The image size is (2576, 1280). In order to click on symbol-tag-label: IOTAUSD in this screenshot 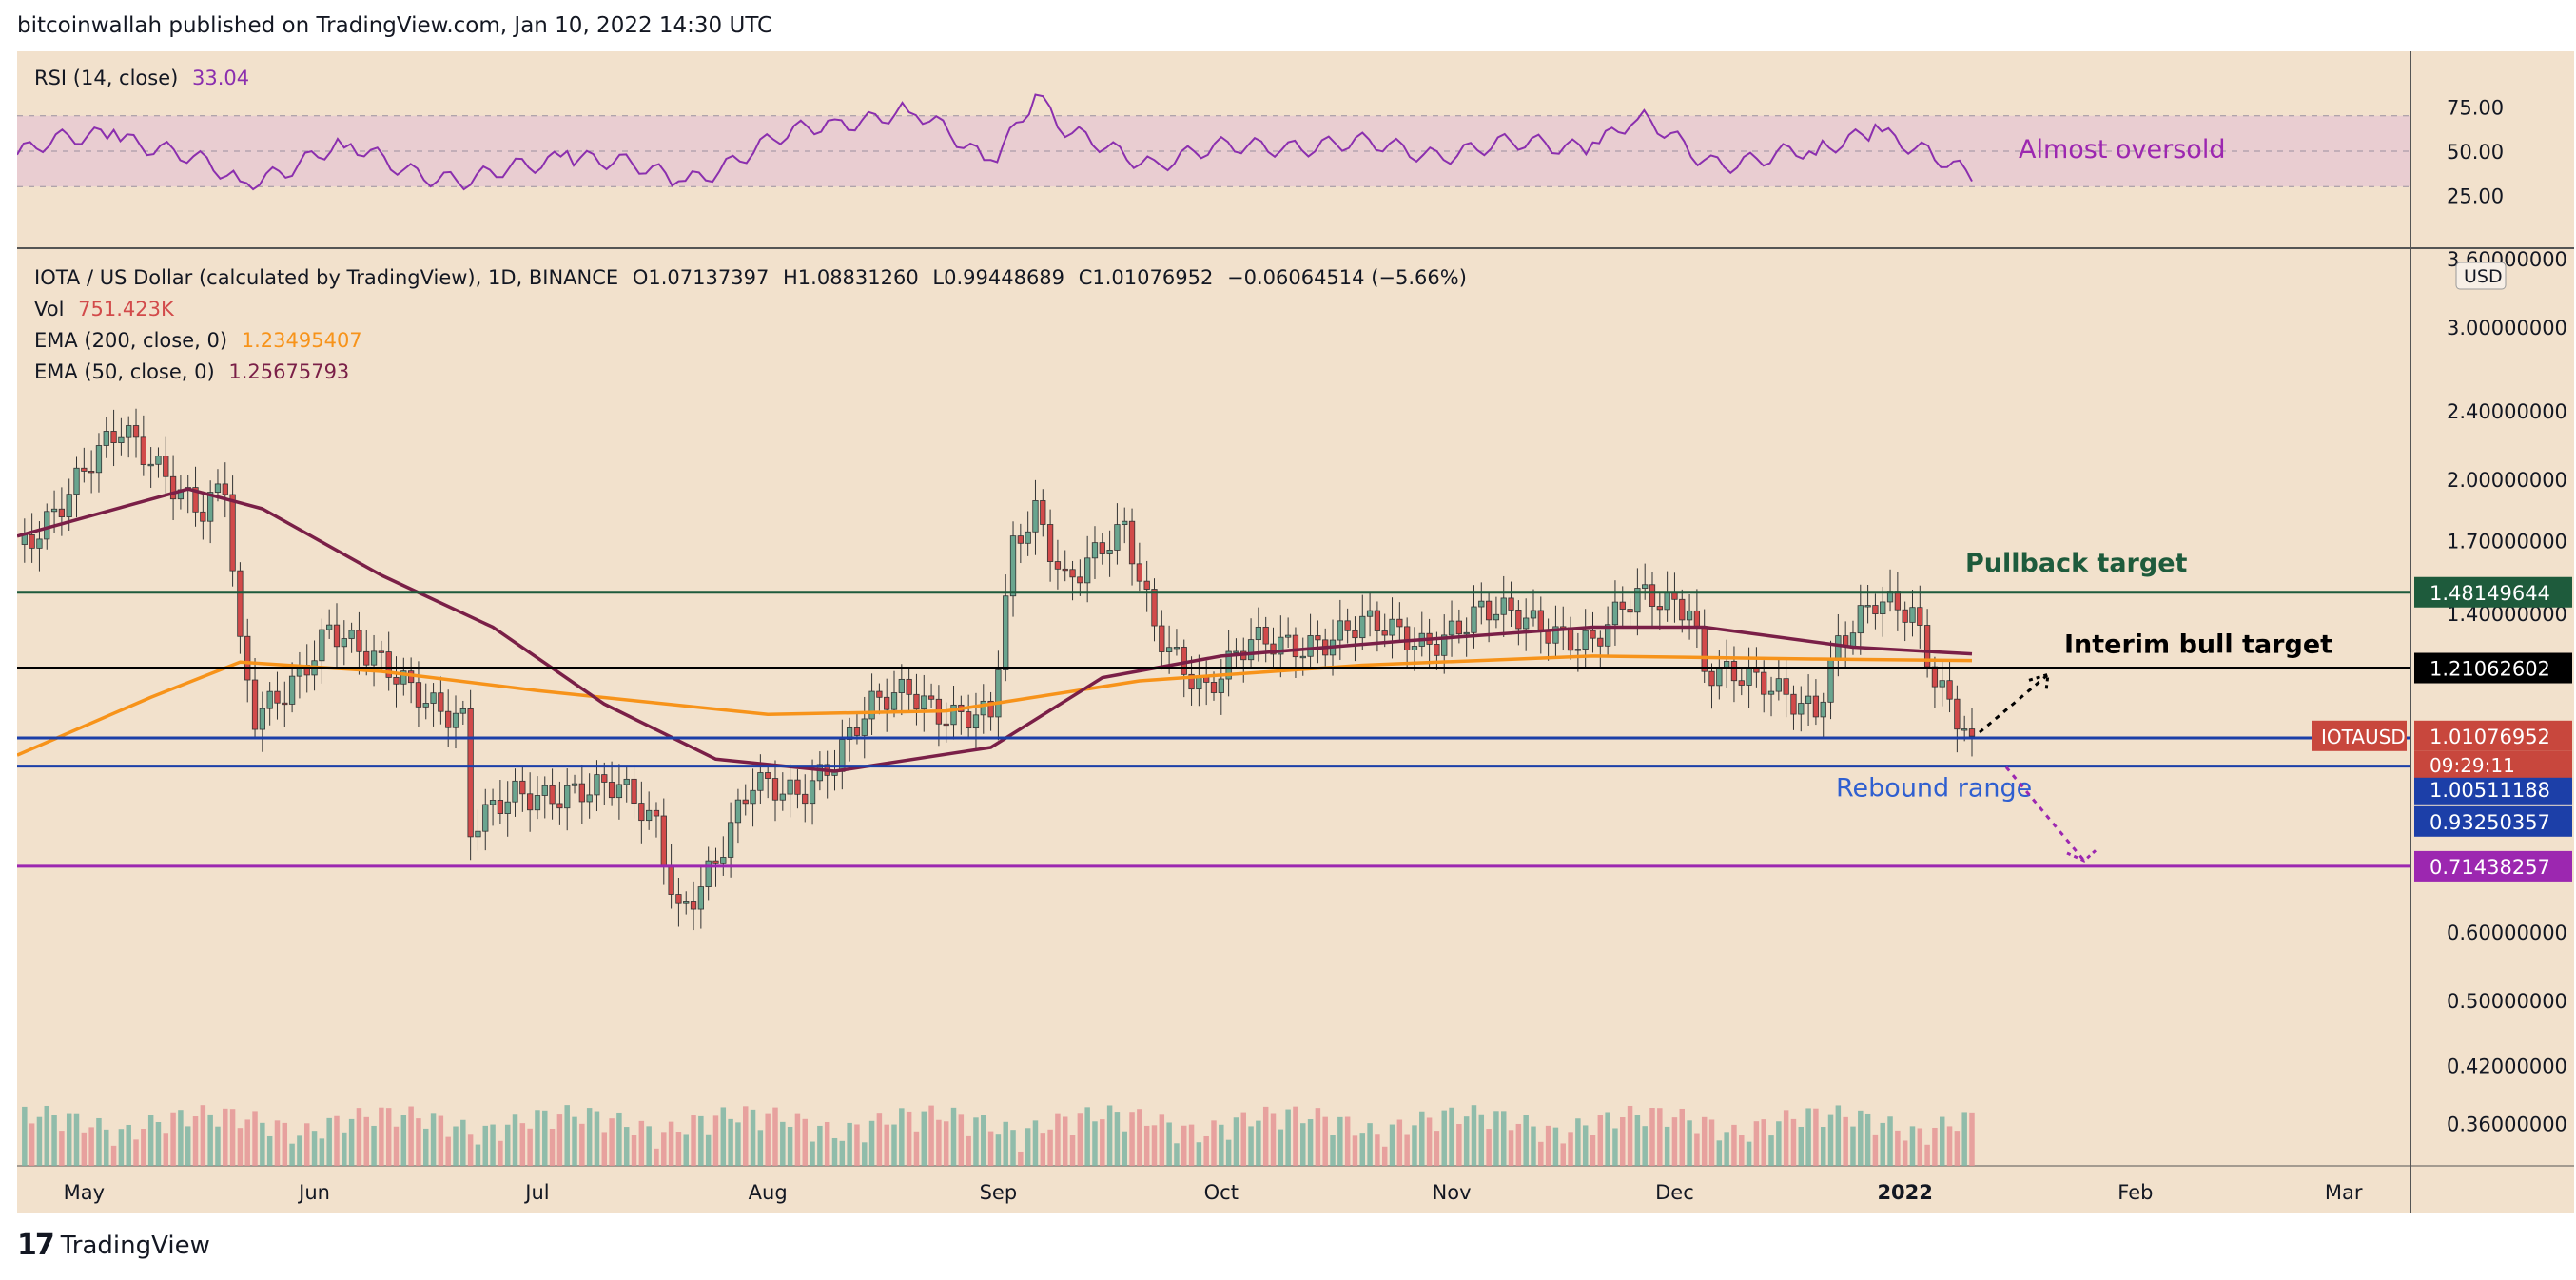, I will do `click(2364, 737)`.